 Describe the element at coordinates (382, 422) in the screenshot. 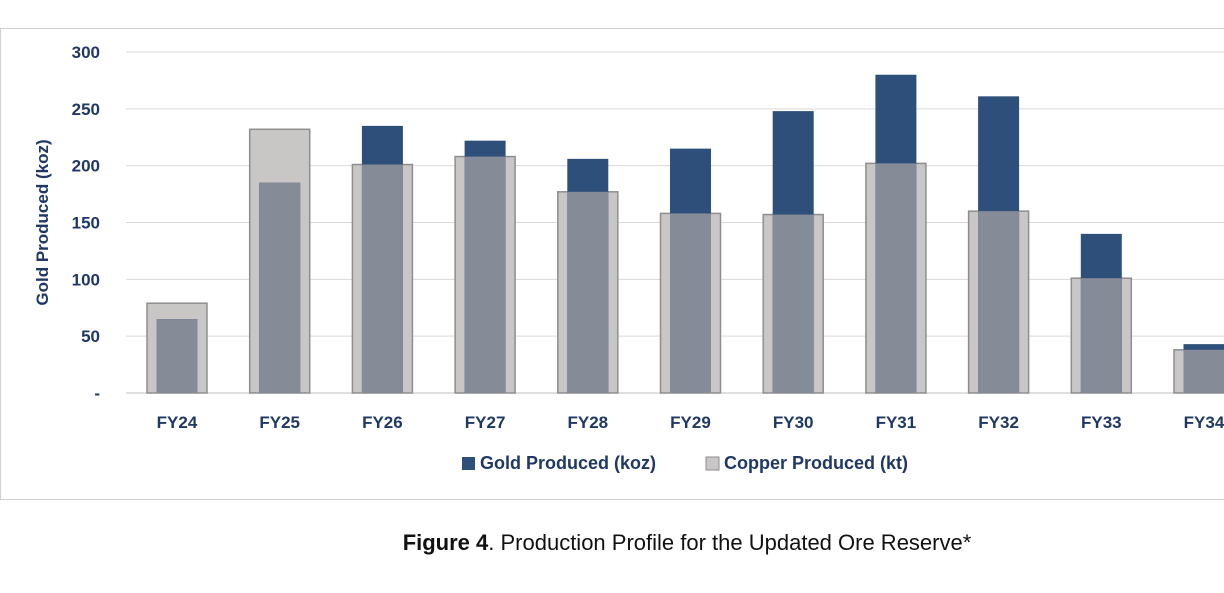

I see `x-tick-label: FY26` at that location.